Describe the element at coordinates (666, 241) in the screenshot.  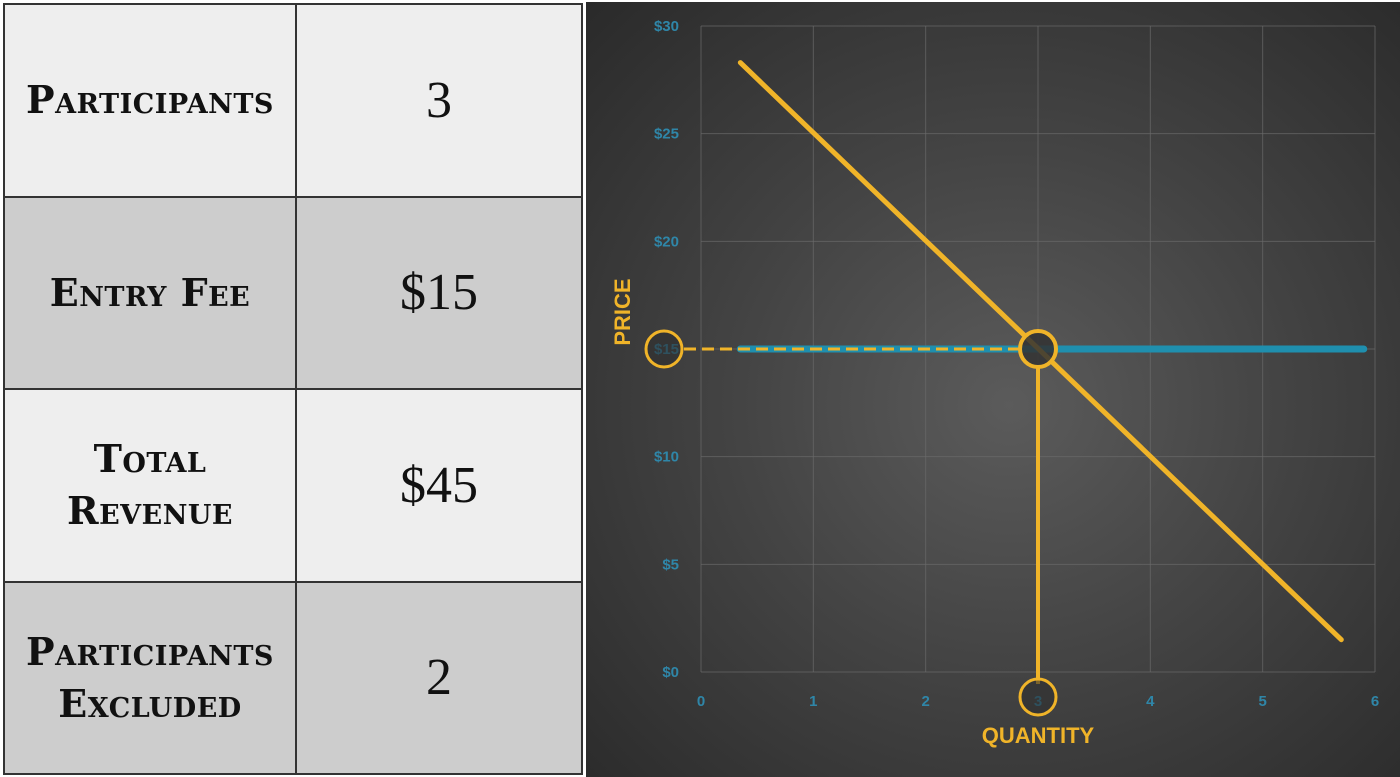
I see `y-tick-label: $20` at that location.